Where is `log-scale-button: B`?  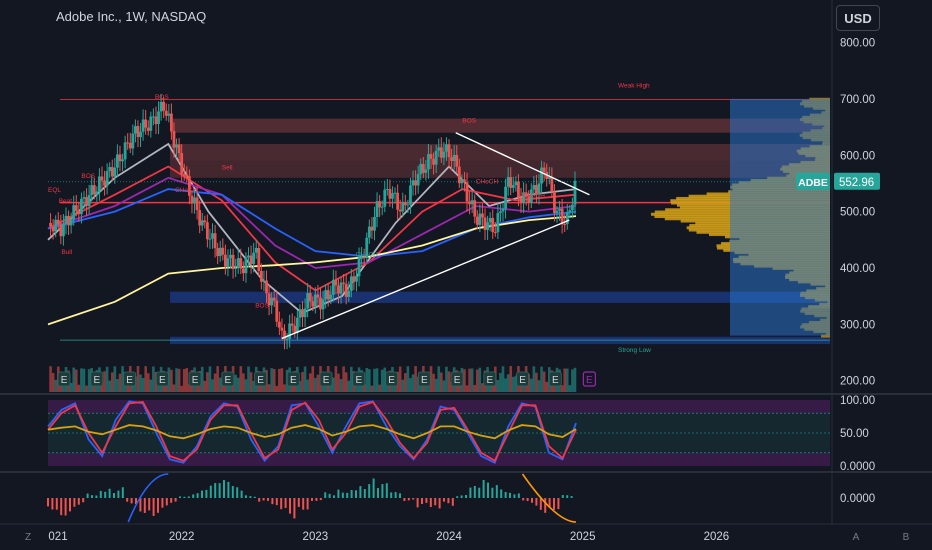
log-scale-button: B is located at coordinates (906, 537).